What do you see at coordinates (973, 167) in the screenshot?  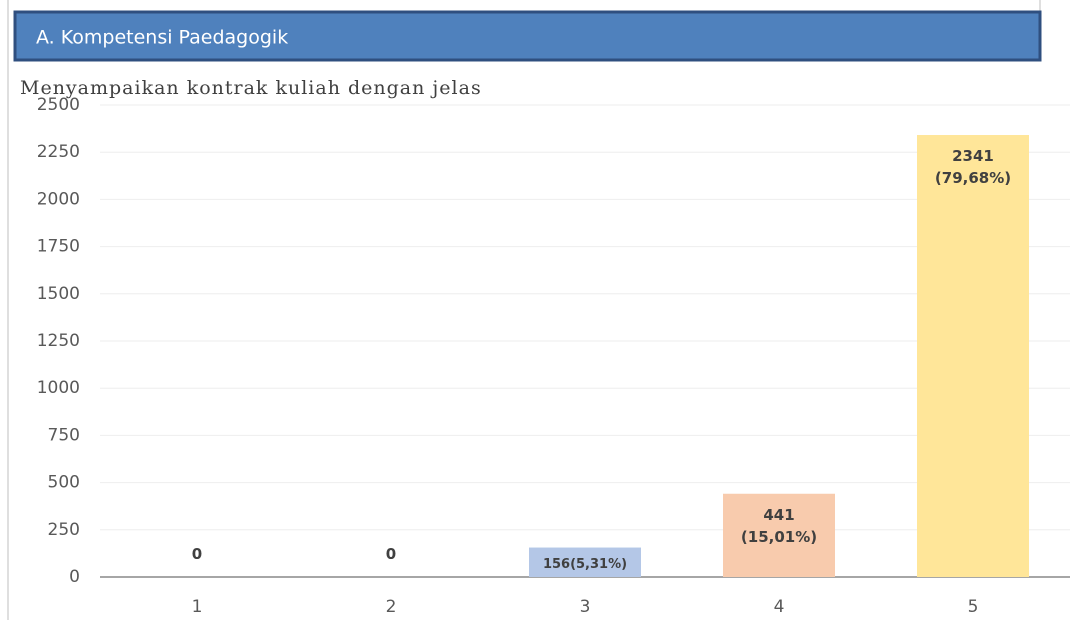 I see `value-label: 2341 (79,68%)` at bounding box center [973, 167].